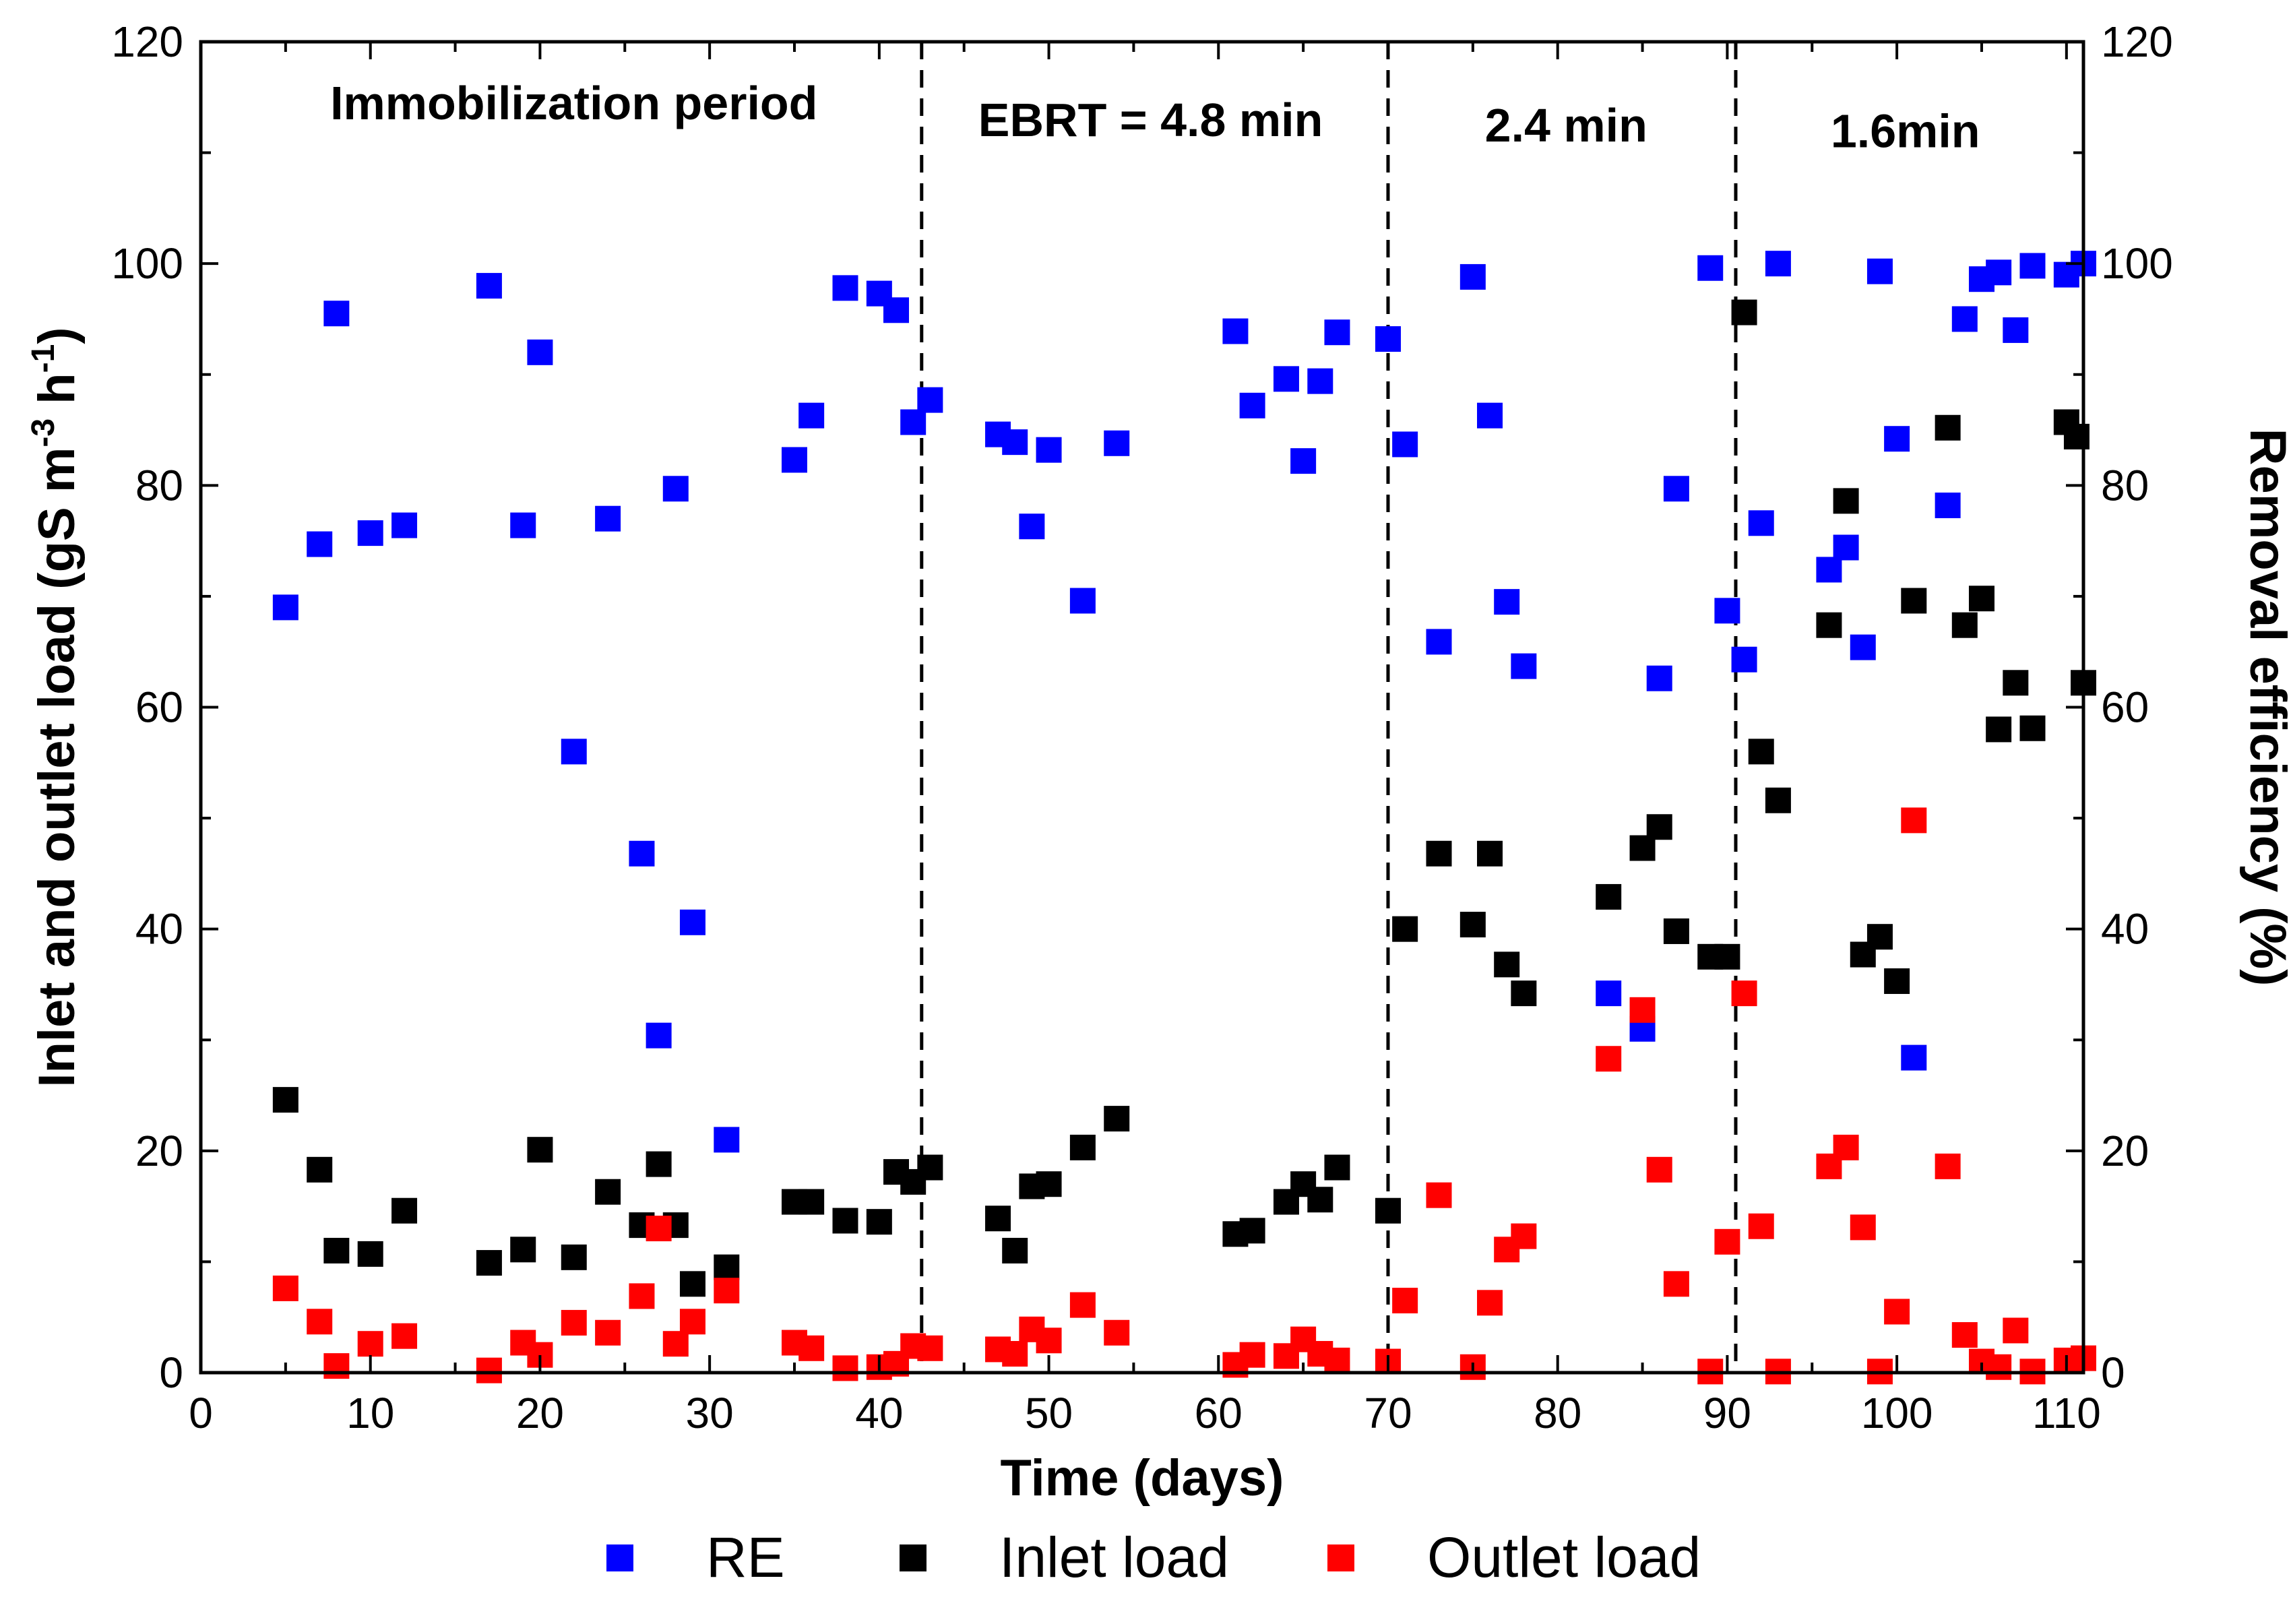 The image size is (2293, 1624). I want to click on y-tick-label-left: 0, so click(171, 1373).